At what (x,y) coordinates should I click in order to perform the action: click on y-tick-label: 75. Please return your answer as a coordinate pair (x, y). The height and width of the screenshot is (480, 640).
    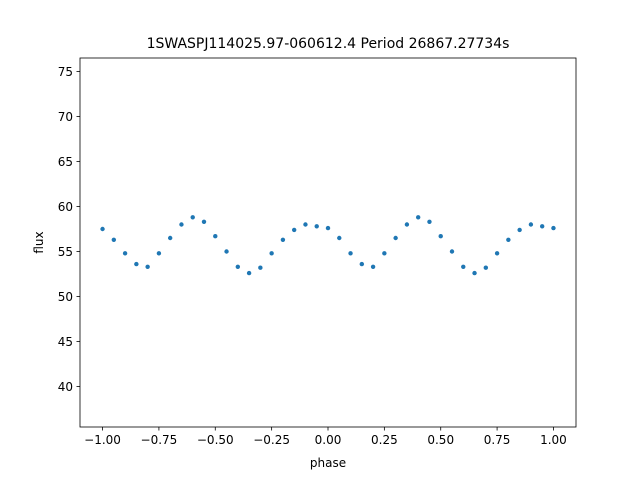
    Looking at the image, I should click on (65, 72).